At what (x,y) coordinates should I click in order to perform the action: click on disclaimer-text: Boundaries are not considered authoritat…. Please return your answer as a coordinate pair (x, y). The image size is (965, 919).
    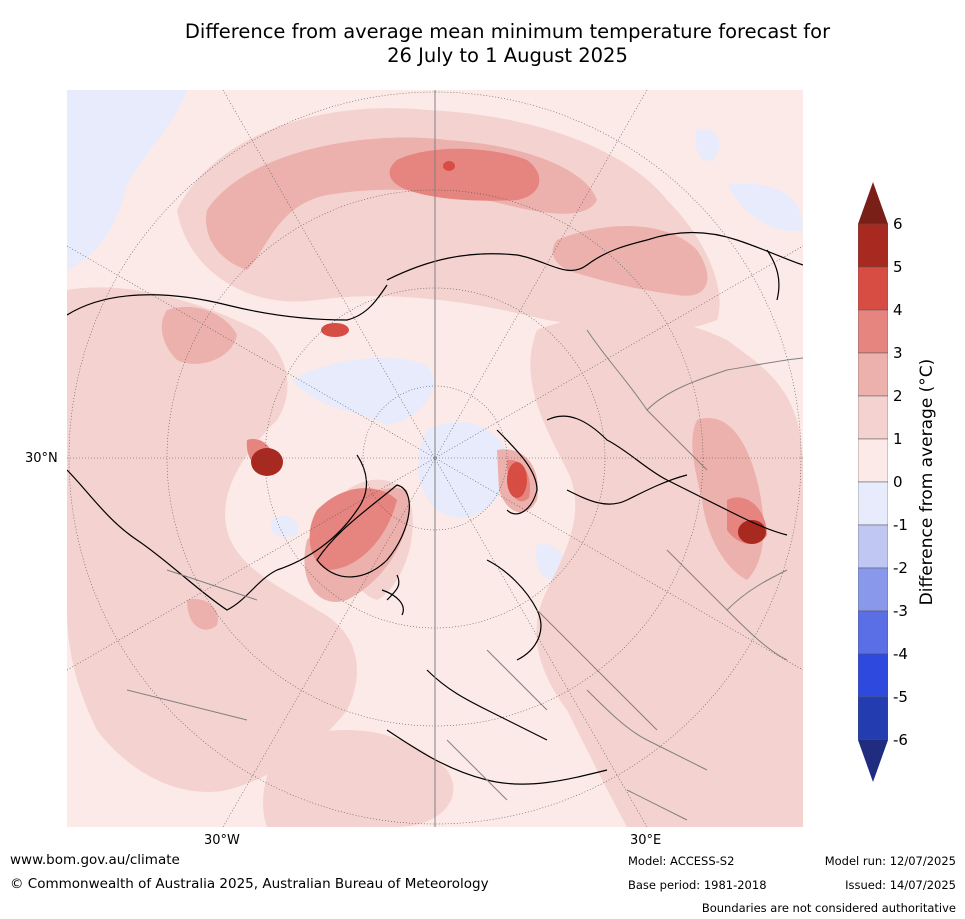
    Looking at the image, I should click on (828, 908).